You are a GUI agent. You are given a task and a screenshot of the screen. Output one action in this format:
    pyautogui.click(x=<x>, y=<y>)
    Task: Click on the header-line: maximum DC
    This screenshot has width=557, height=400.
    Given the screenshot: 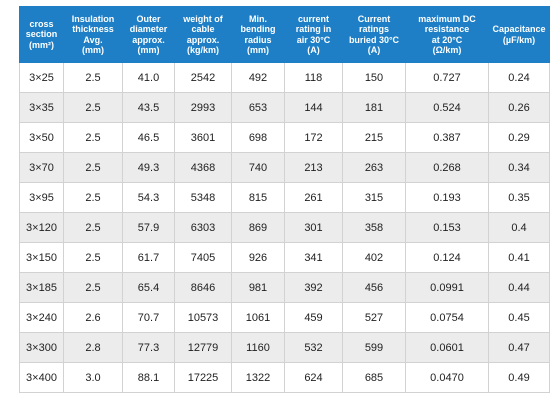 What is the action you would take?
    pyautogui.click(x=447, y=18)
    